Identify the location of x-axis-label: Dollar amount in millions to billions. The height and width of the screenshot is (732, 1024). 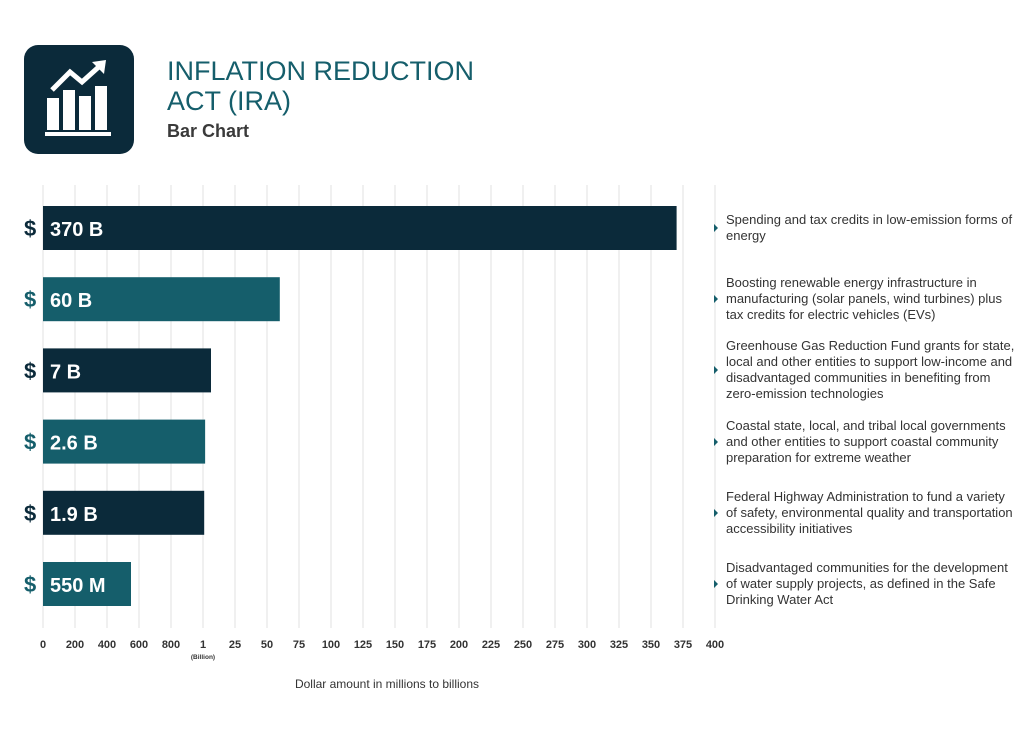
(387, 684).